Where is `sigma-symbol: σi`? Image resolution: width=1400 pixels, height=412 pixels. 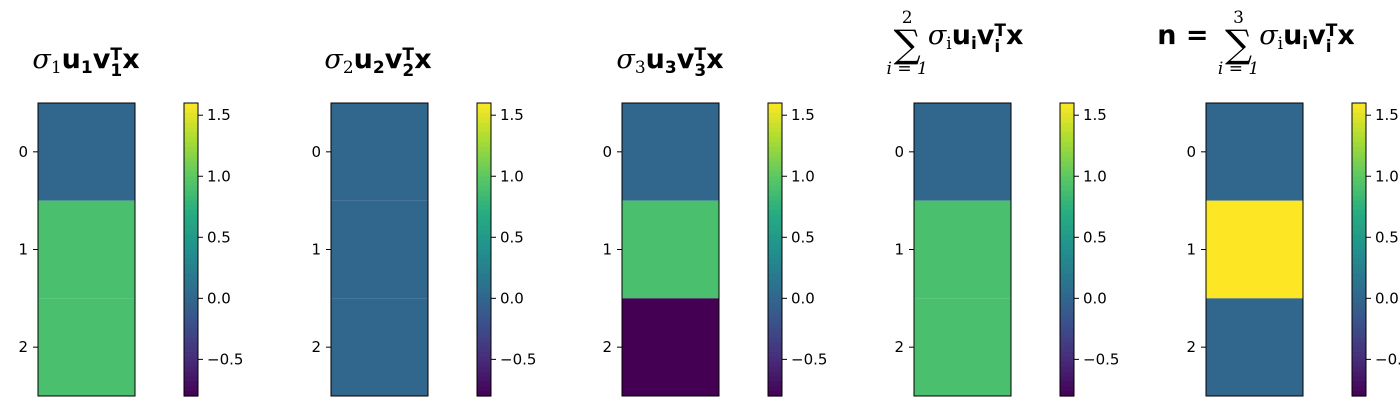 sigma-symbol: σi is located at coordinates (939, 37).